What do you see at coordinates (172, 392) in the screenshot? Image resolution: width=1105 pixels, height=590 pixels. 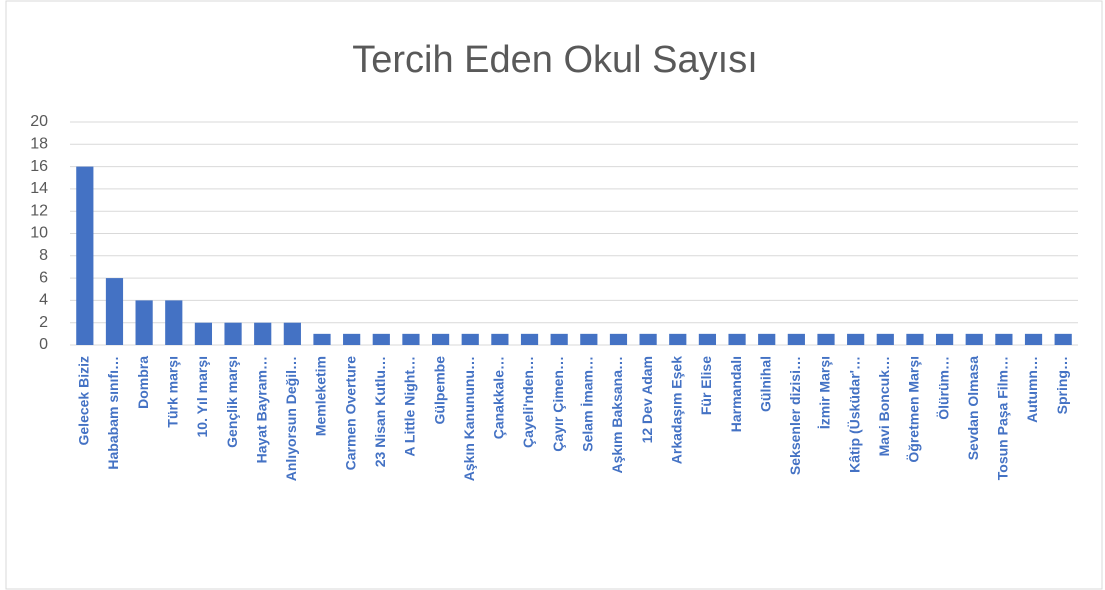 I see `x-tick-label: Türk marşı` at bounding box center [172, 392].